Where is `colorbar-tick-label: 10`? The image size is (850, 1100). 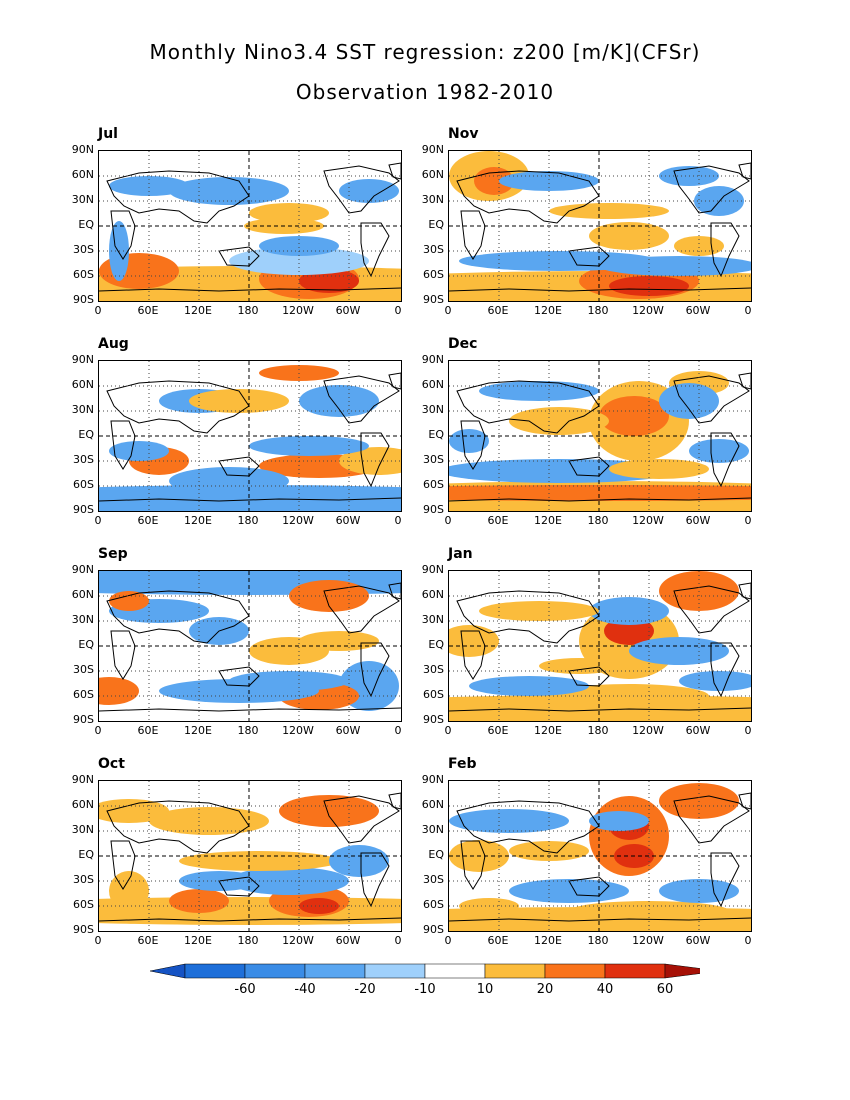
colorbar-tick-label: 10 is located at coordinates (485, 989).